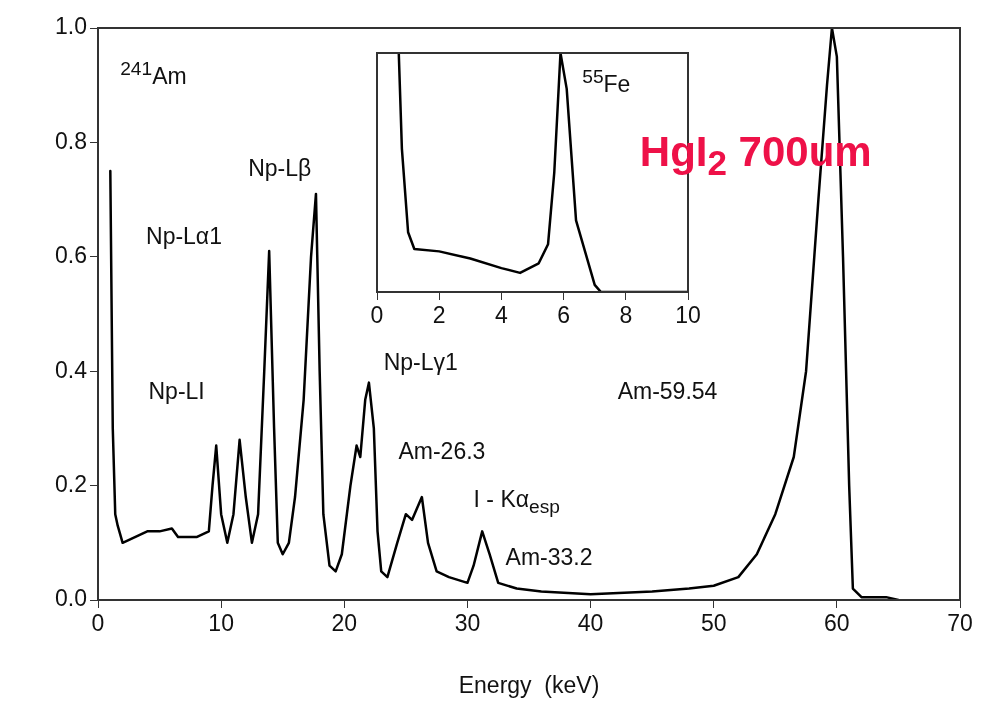 This screenshot has width=1004, height=710. I want to click on y-tick-label: 0.4, so click(71, 369).